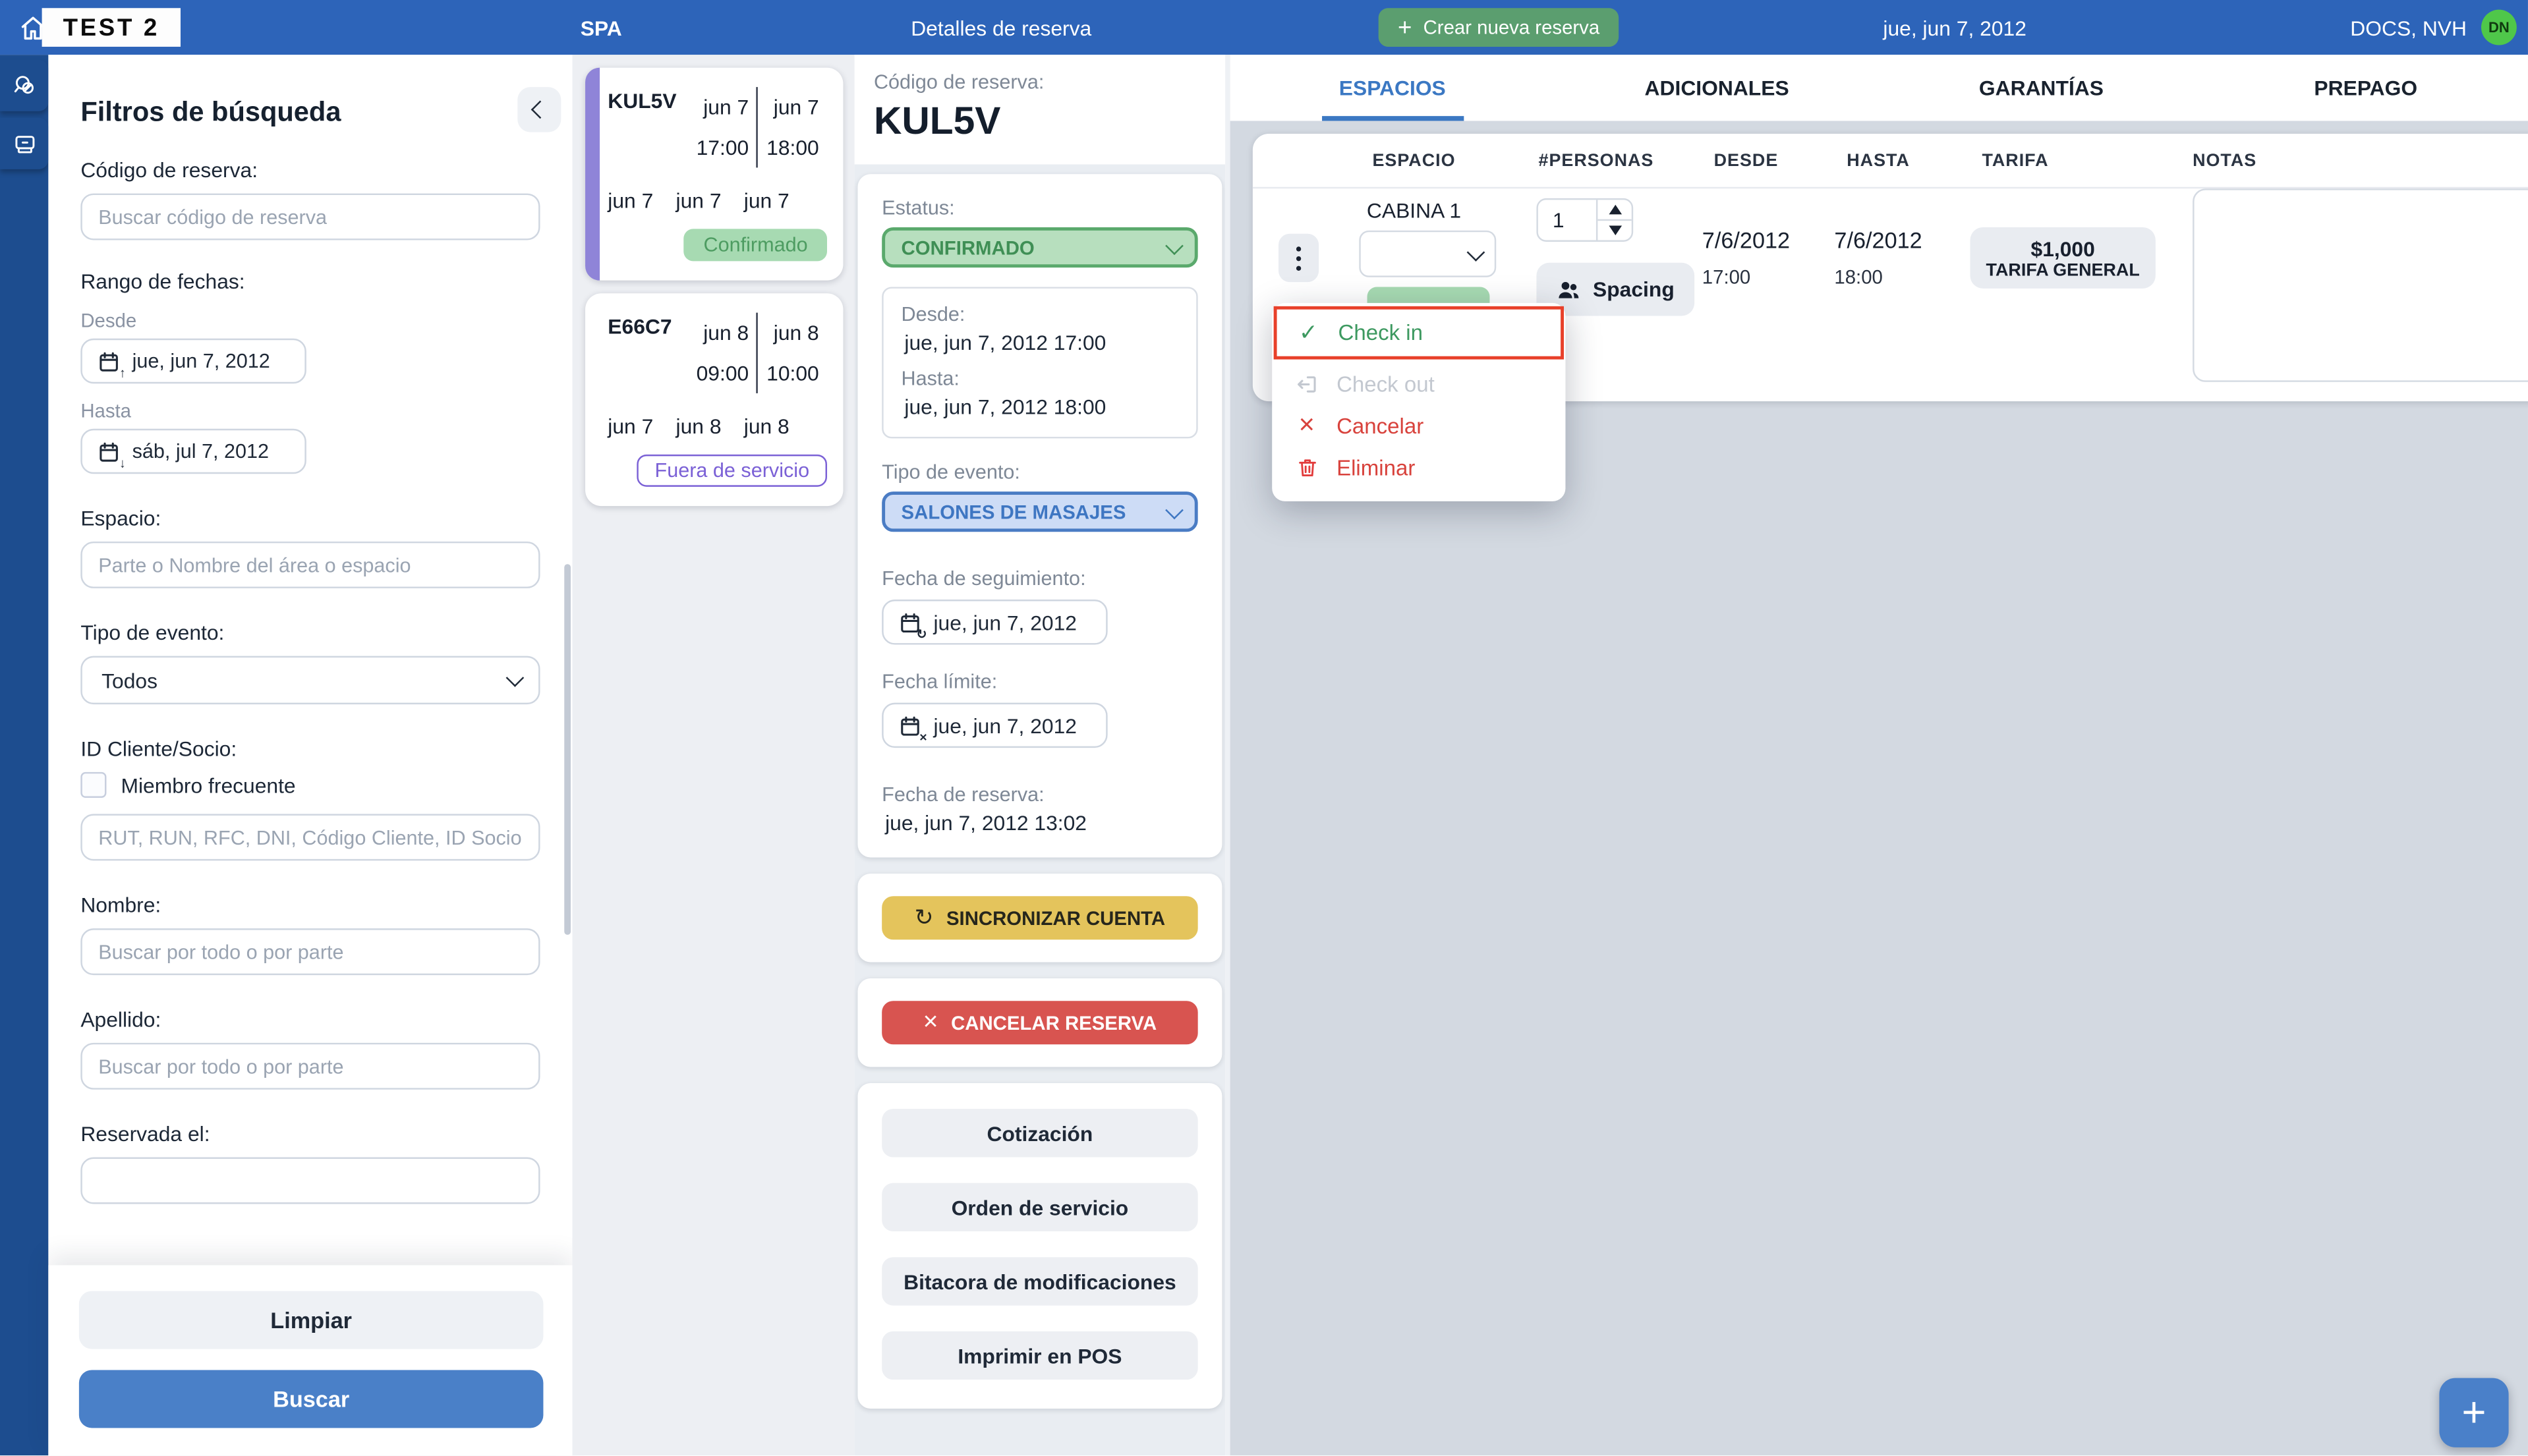  Describe the element at coordinates (311, 1399) in the screenshot. I see `search-button: Buscar` at that location.